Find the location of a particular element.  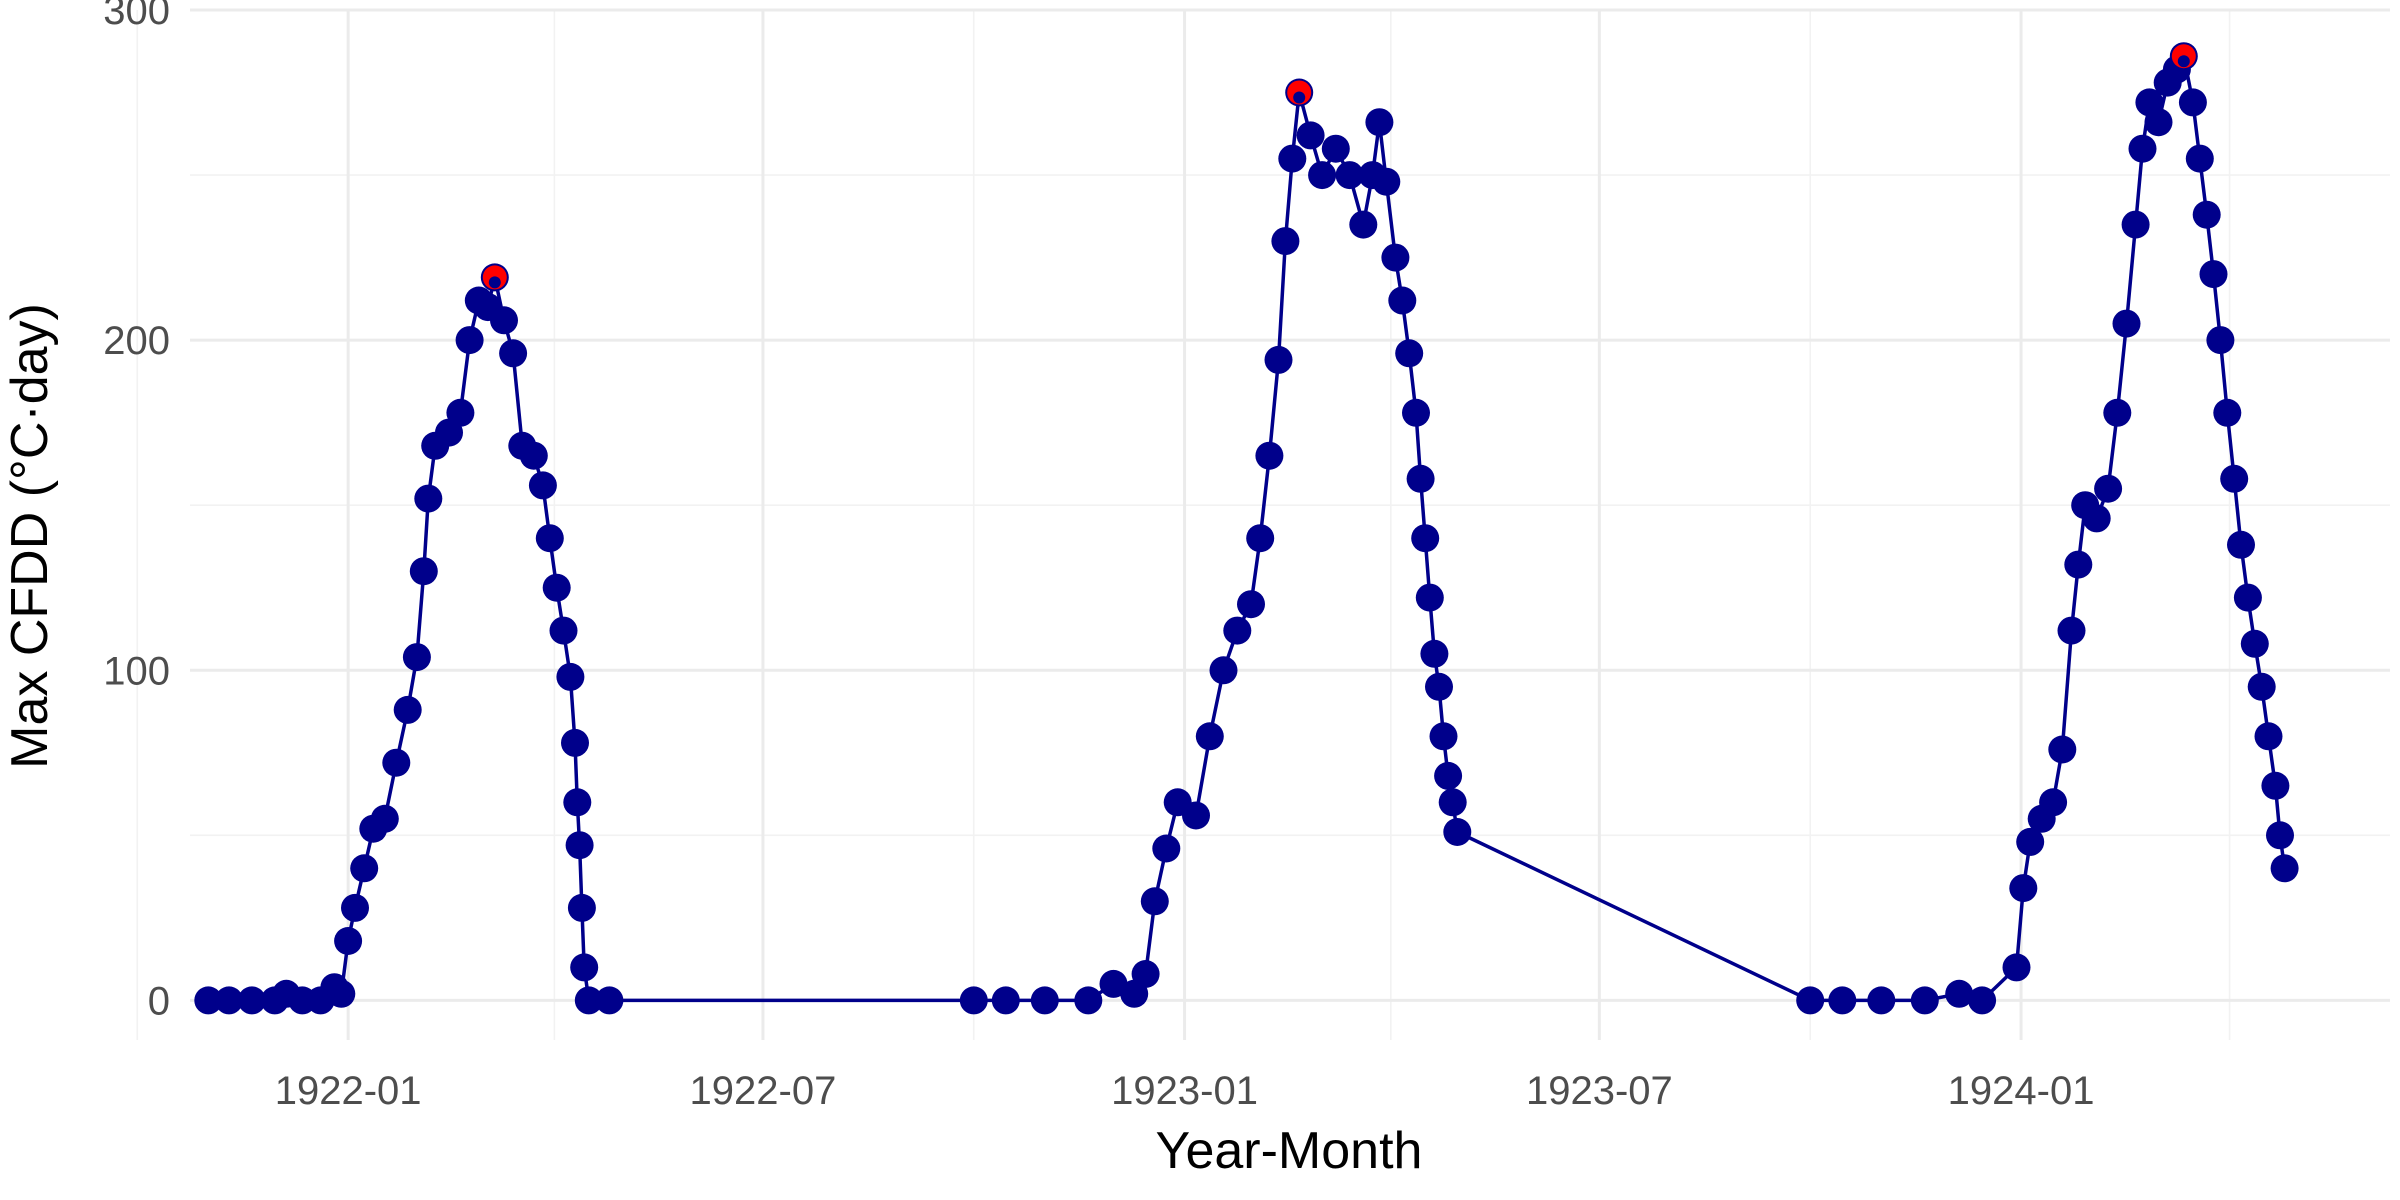

y-tick-label: 0 is located at coordinates (159, 1001).